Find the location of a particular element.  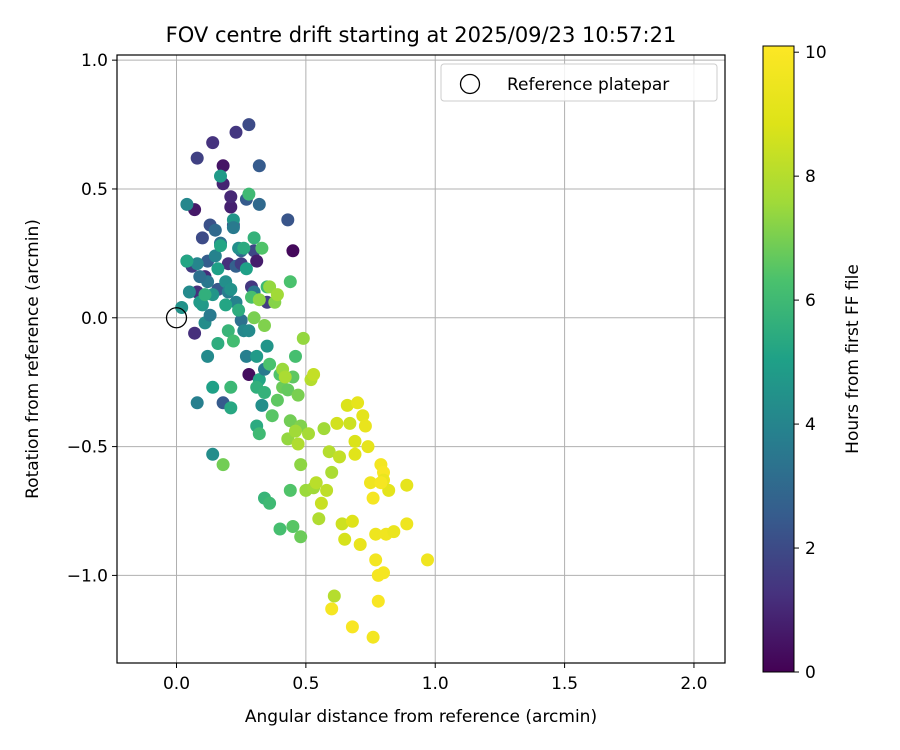

x-tick-label: 0.0 is located at coordinates (176, 684).